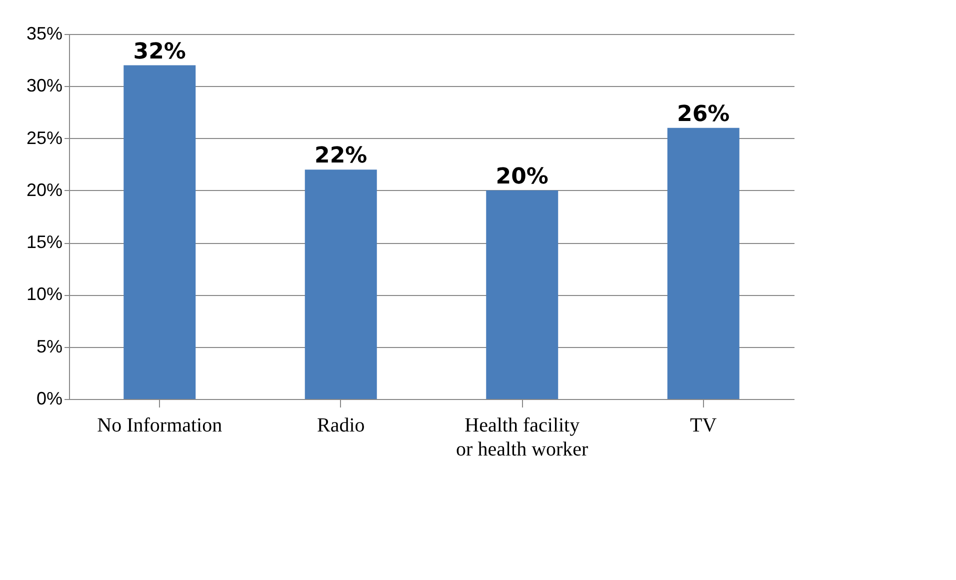 The height and width of the screenshot is (580, 956). Describe the element at coordinates (44, 138) in the screenshot. I see `y-tick-label: 25%` at that location.